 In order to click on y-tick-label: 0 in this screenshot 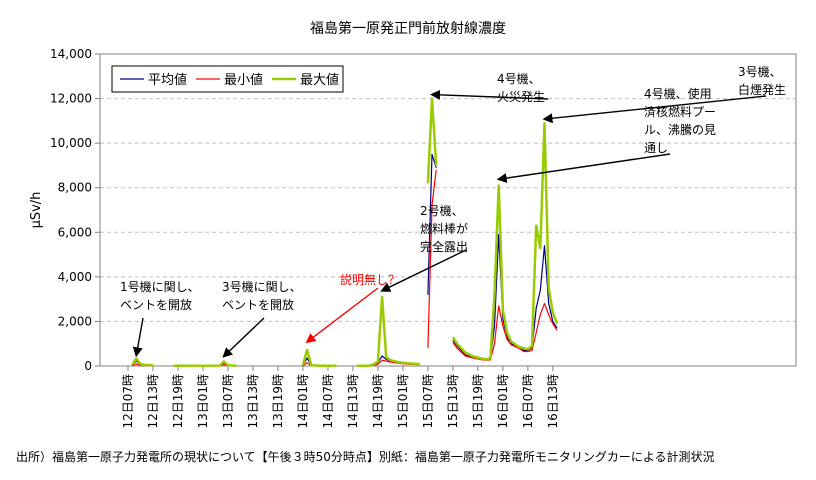, I will do `click(88, 366)`.